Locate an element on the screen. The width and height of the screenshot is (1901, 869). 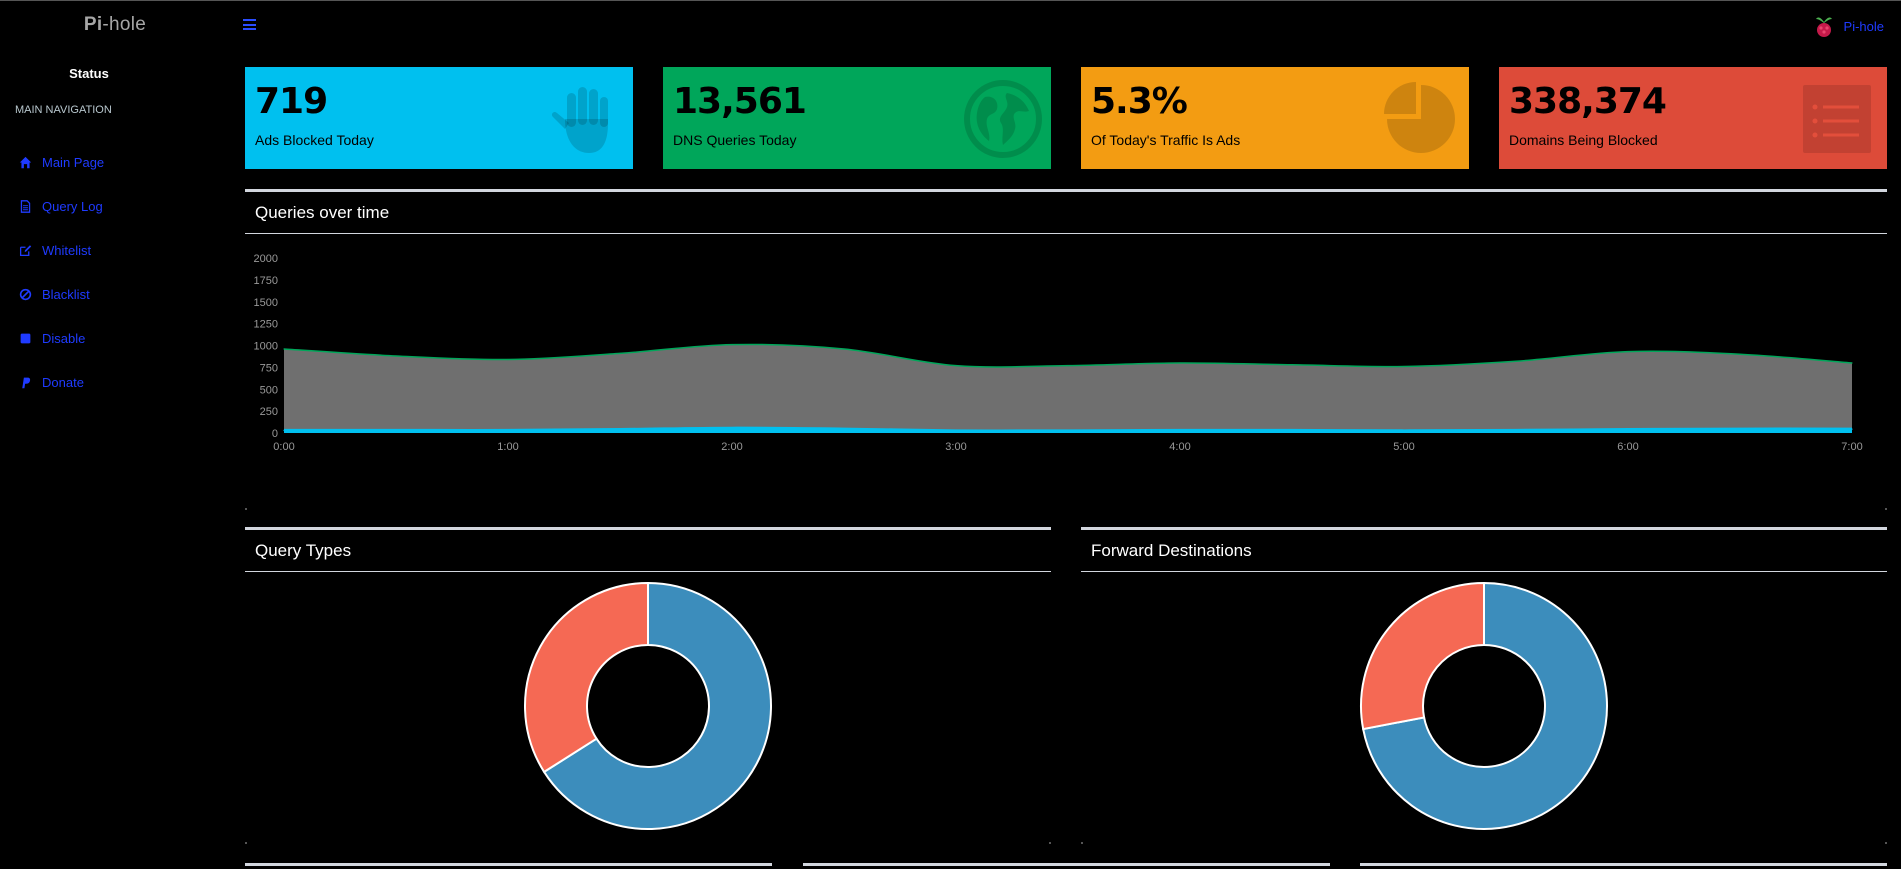
sidebar-toggle-button is located at coordinates (249, 24).